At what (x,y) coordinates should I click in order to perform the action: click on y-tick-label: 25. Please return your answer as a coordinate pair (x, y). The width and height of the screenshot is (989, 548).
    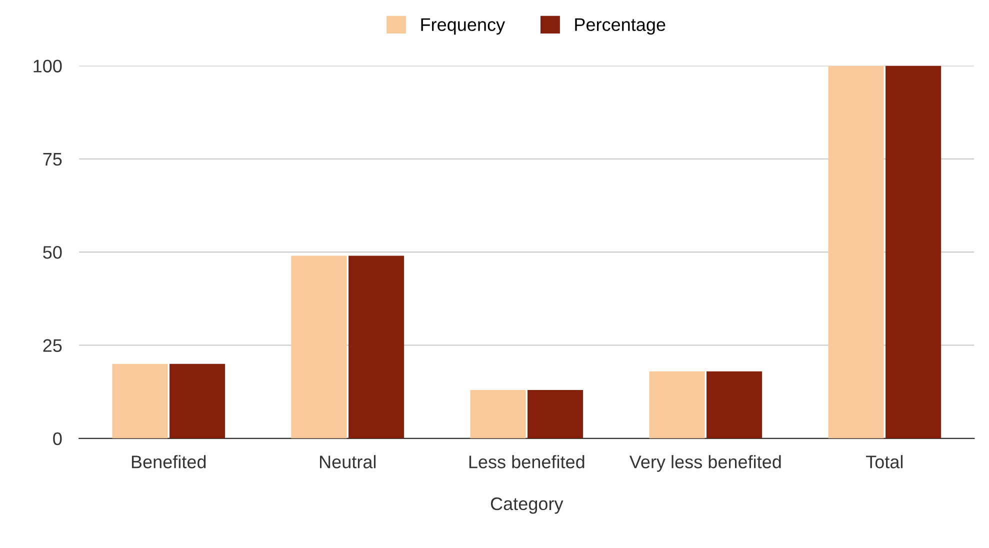
    Looking at the image, I should click on (52, 345).